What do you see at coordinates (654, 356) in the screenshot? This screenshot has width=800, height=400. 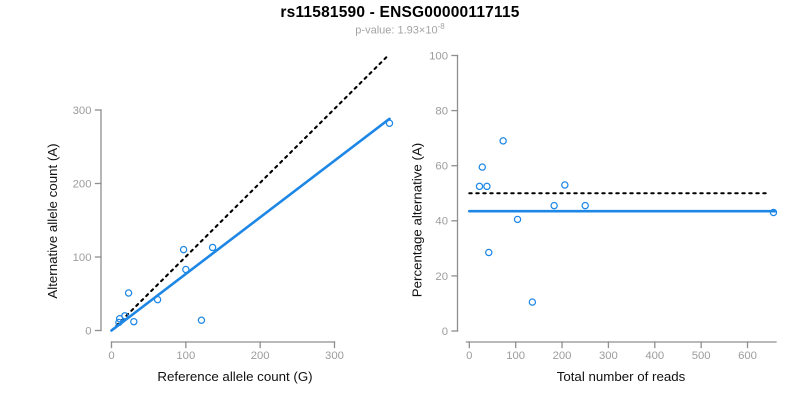 I see `x-tick-label: 400` at bounding box center [654, 356].